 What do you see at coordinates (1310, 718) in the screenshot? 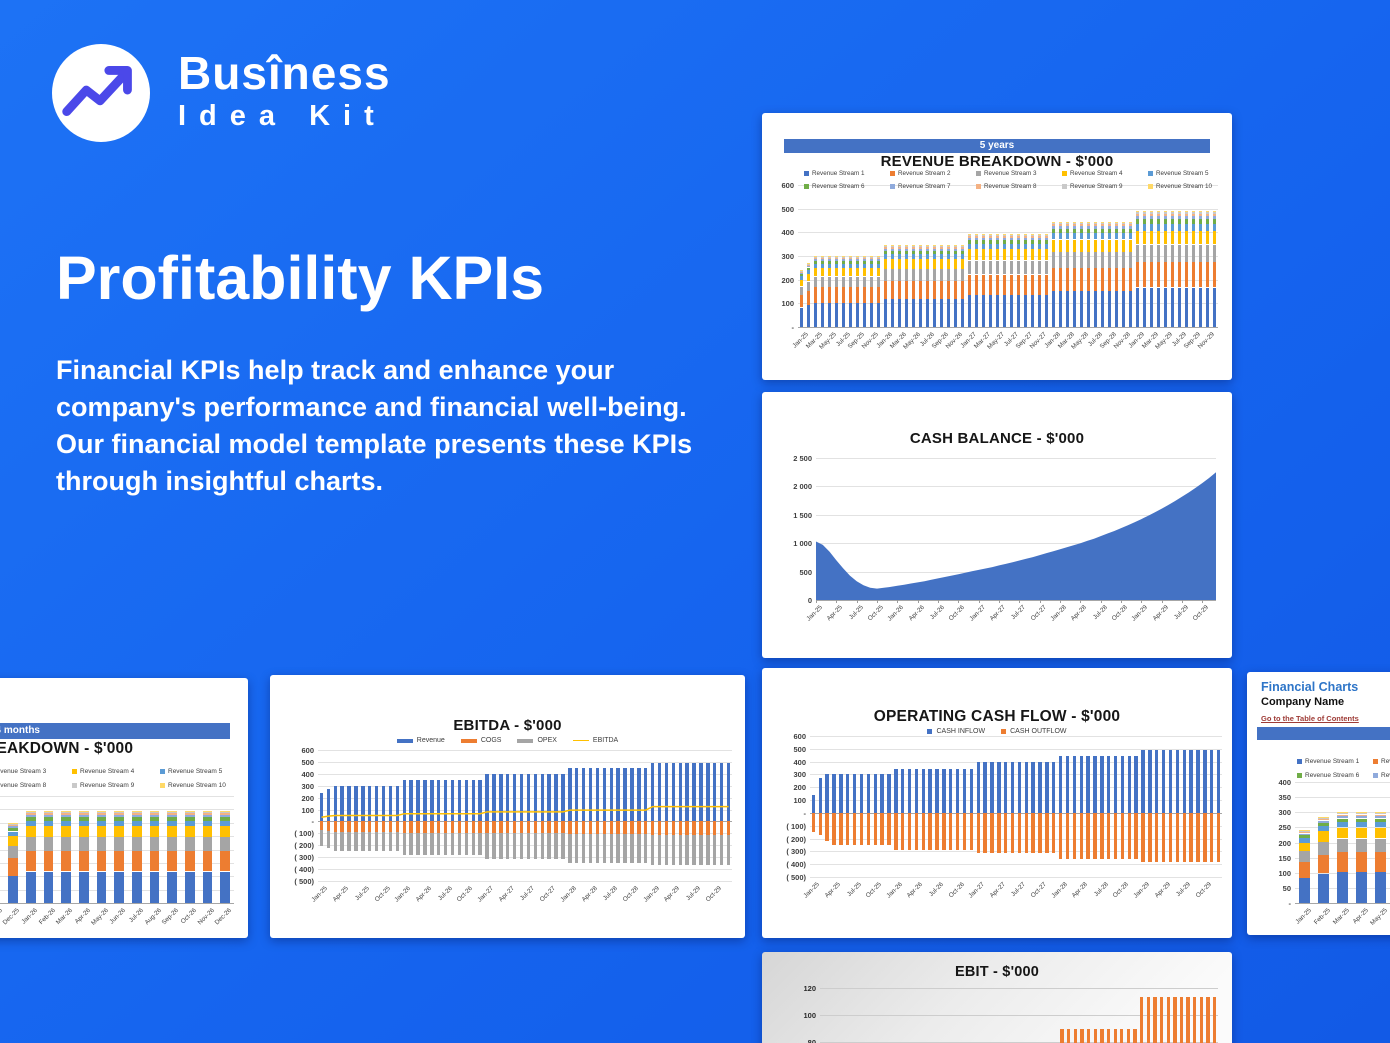
I see `toc-link: Go to the Table of Contents` at bounding box center [1310, 718].